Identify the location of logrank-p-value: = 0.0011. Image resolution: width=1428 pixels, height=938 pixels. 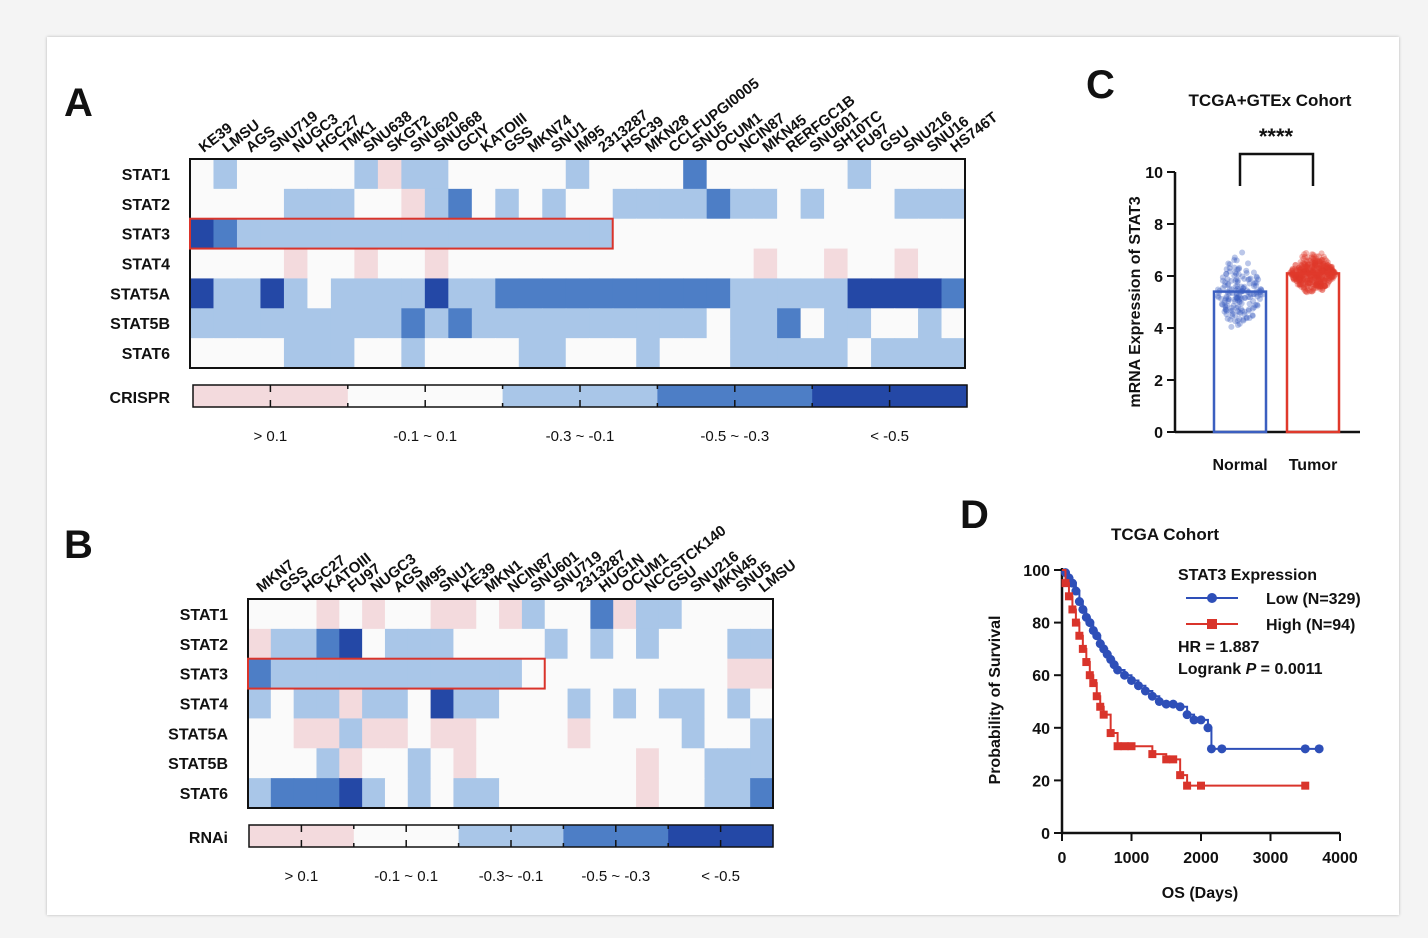
(1289, 669).